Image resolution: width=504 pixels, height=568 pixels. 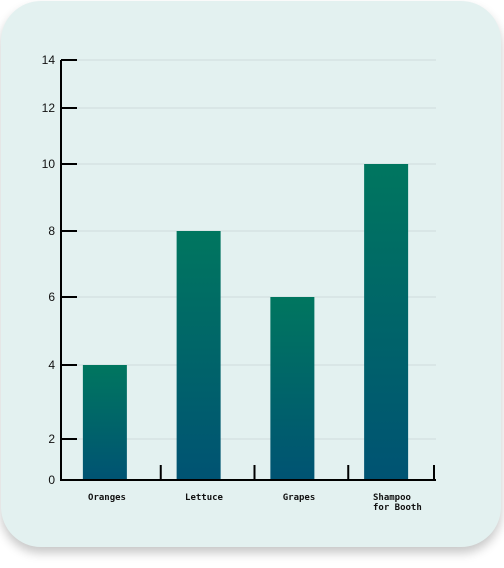 What do you see at coordinates (51, 297) in the screenshot?
I see `y-tick-label: 6` at bounding box center [51, 297].